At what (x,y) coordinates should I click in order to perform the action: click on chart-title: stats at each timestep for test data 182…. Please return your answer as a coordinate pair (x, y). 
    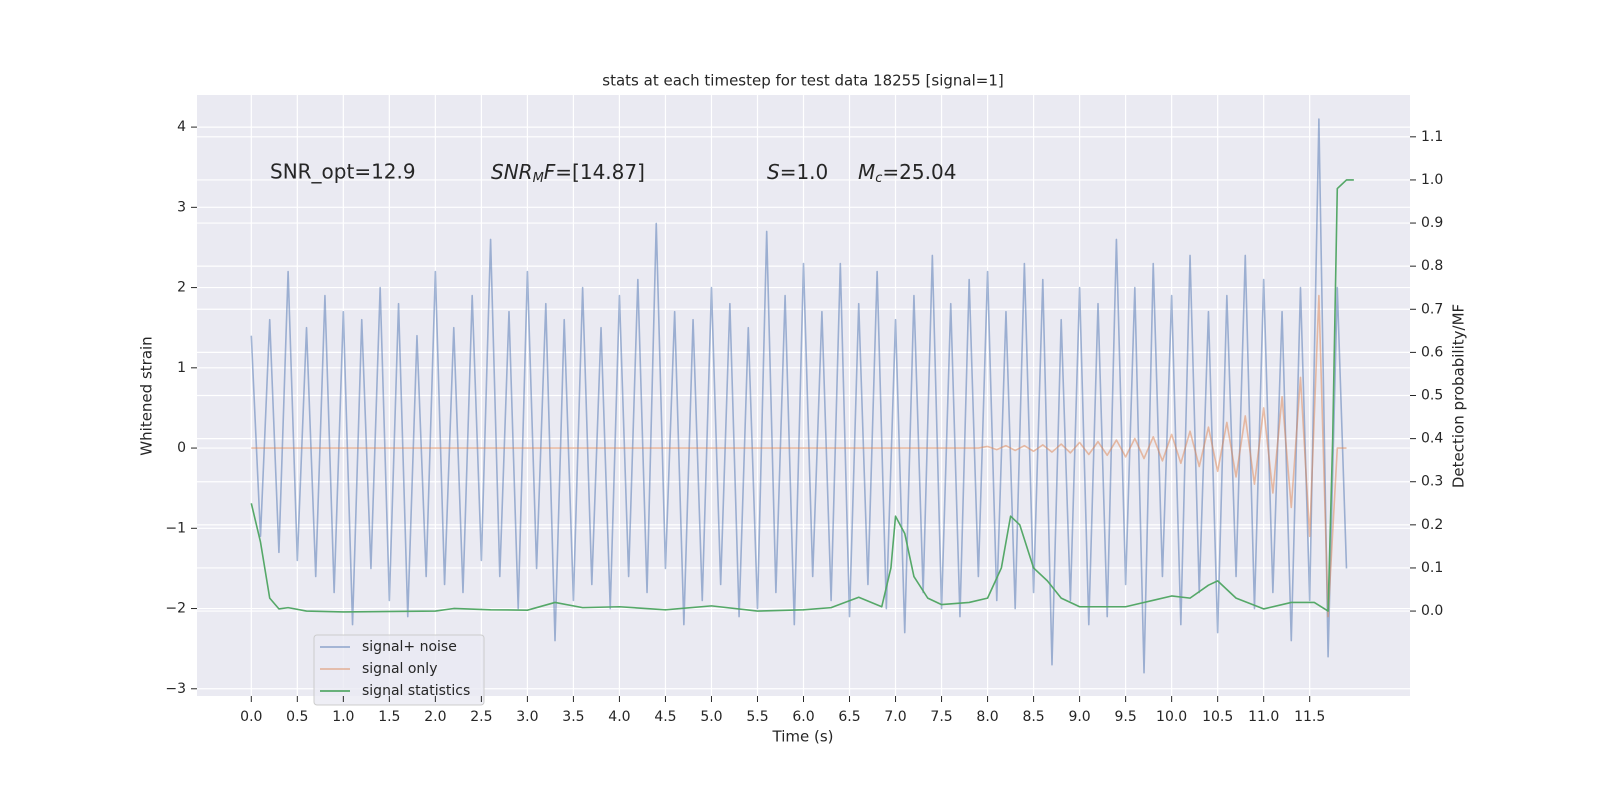
    Looking at the image, I should click on (802, 81).